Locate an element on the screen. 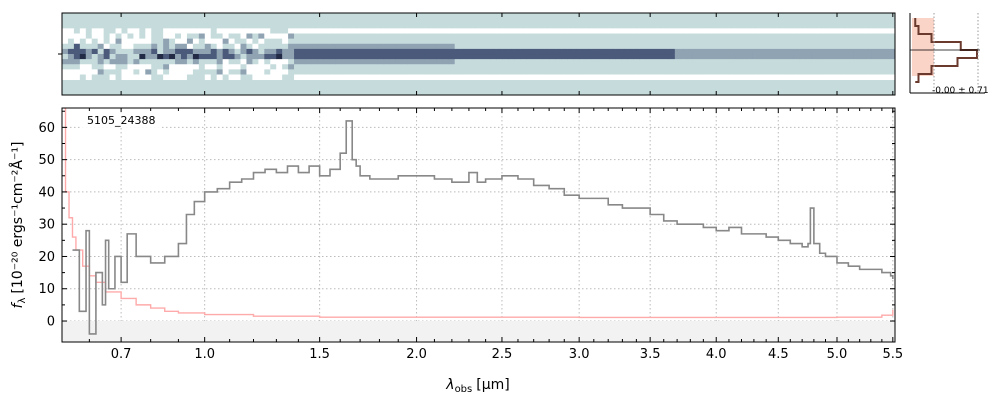 The height and width of the screenshot is (400, 1000). zero-band is located at coordinates (478, 331).